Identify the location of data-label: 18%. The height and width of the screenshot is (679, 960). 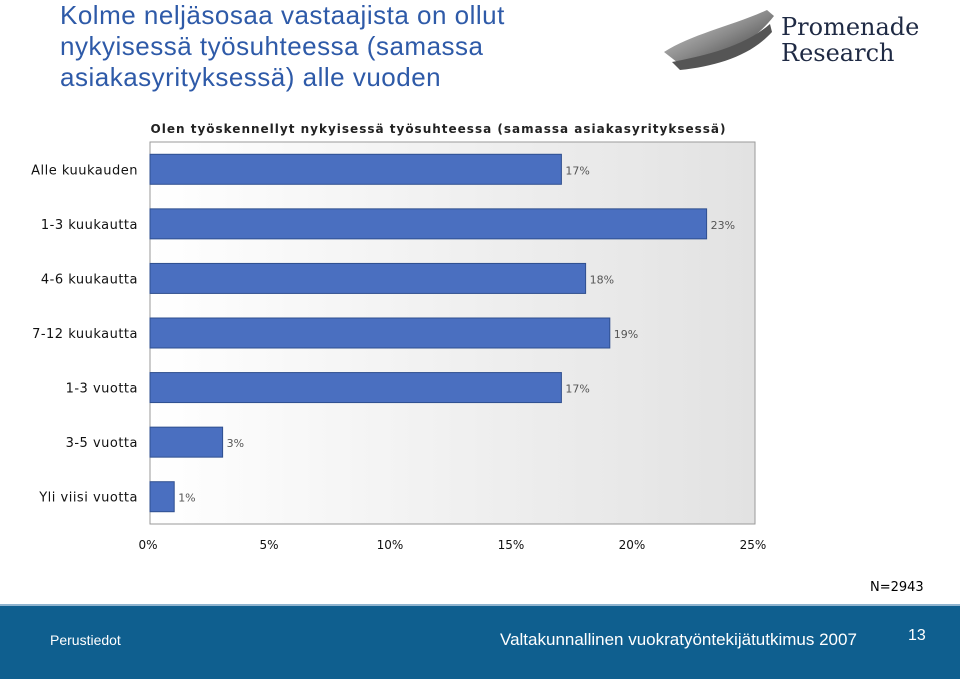
(602, 279).